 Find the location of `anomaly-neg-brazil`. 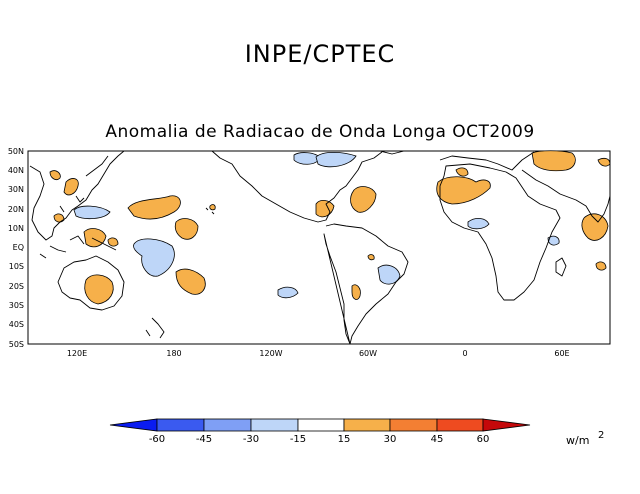

anomaly-neg-brazil is located at coordinates (389, 274).